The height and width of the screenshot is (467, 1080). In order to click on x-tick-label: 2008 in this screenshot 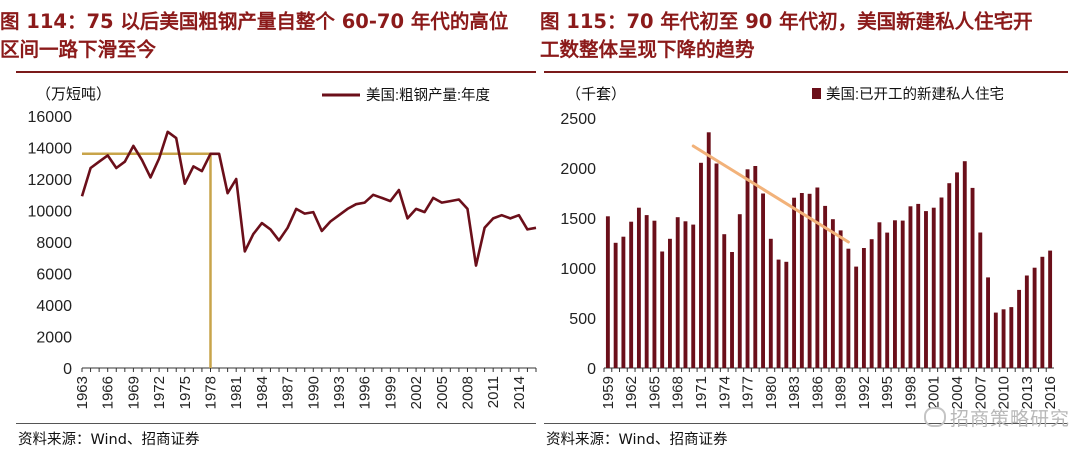, I will do `click(467, 392)`.